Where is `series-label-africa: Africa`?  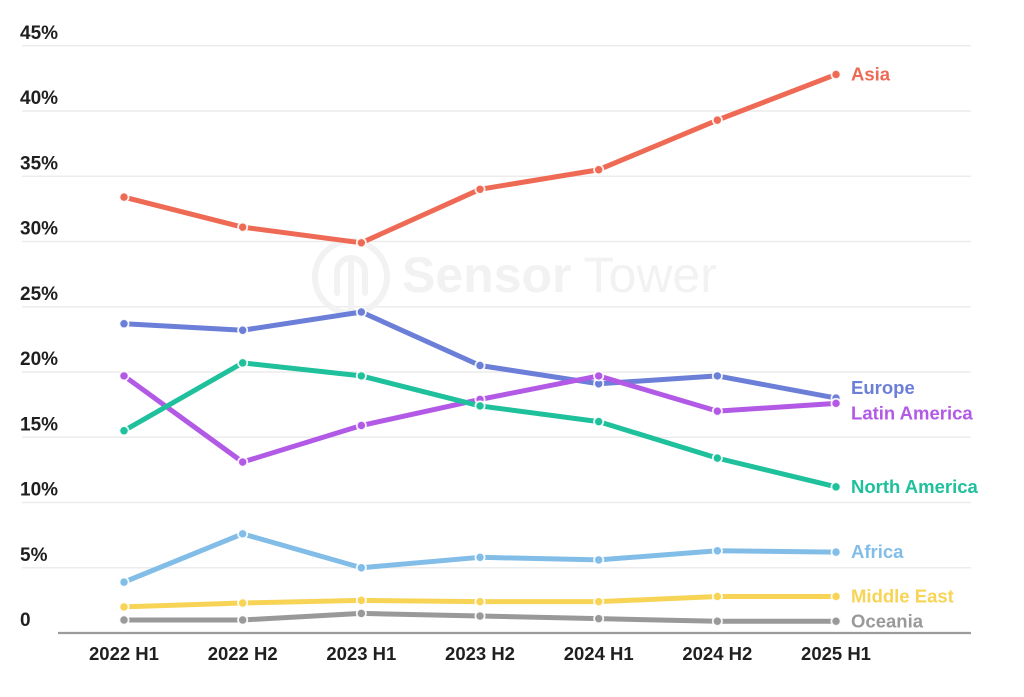
series-label-africa: Africa is located at coordinates (877, 551).